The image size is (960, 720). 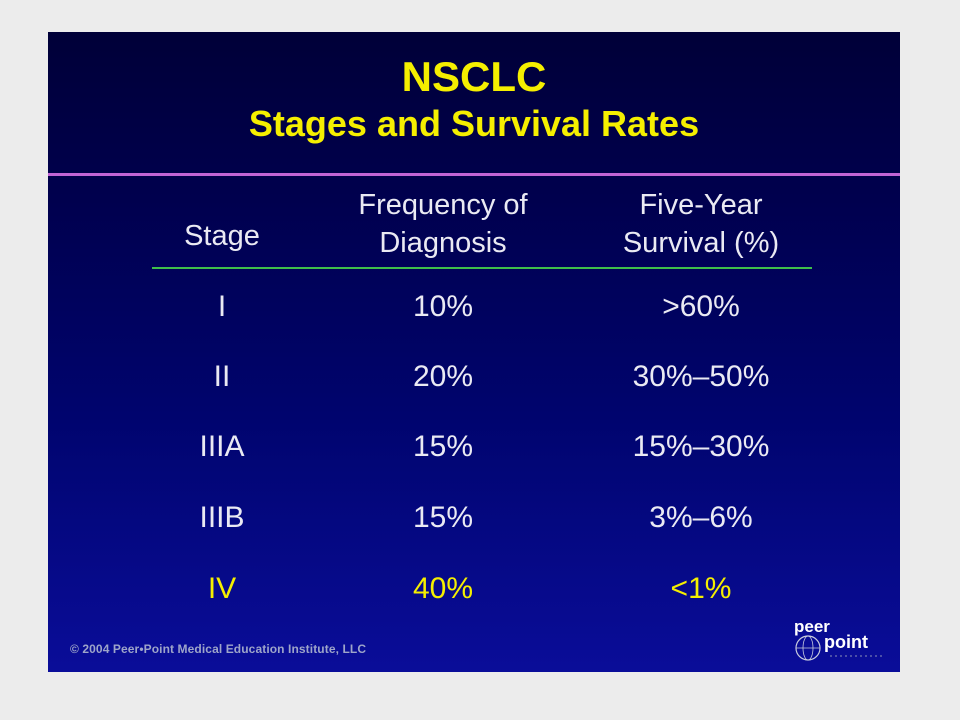 What do you see at coordinates (443, 588) in the screenshot?
I see `row-5-frequency: 40%` at bounding box center [443, 588].